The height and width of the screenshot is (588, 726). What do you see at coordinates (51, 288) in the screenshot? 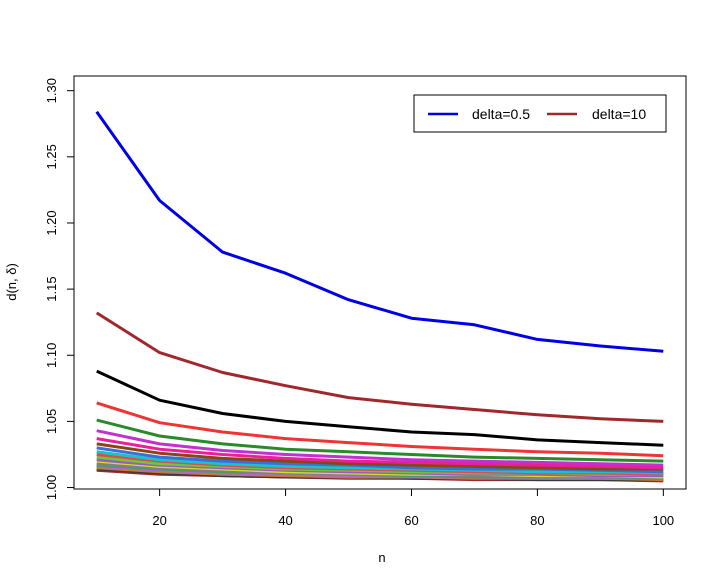
I see `y-tick-label: 1.15` at bounding box center [51, 288].